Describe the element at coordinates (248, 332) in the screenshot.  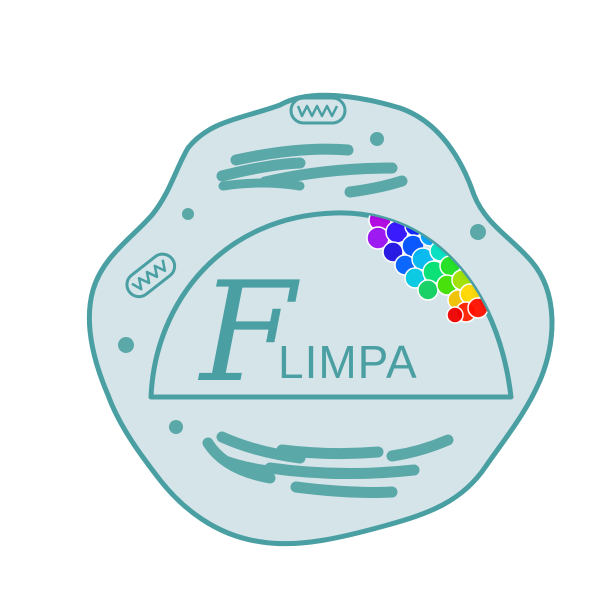
I see `brand-letter: F` at that location.